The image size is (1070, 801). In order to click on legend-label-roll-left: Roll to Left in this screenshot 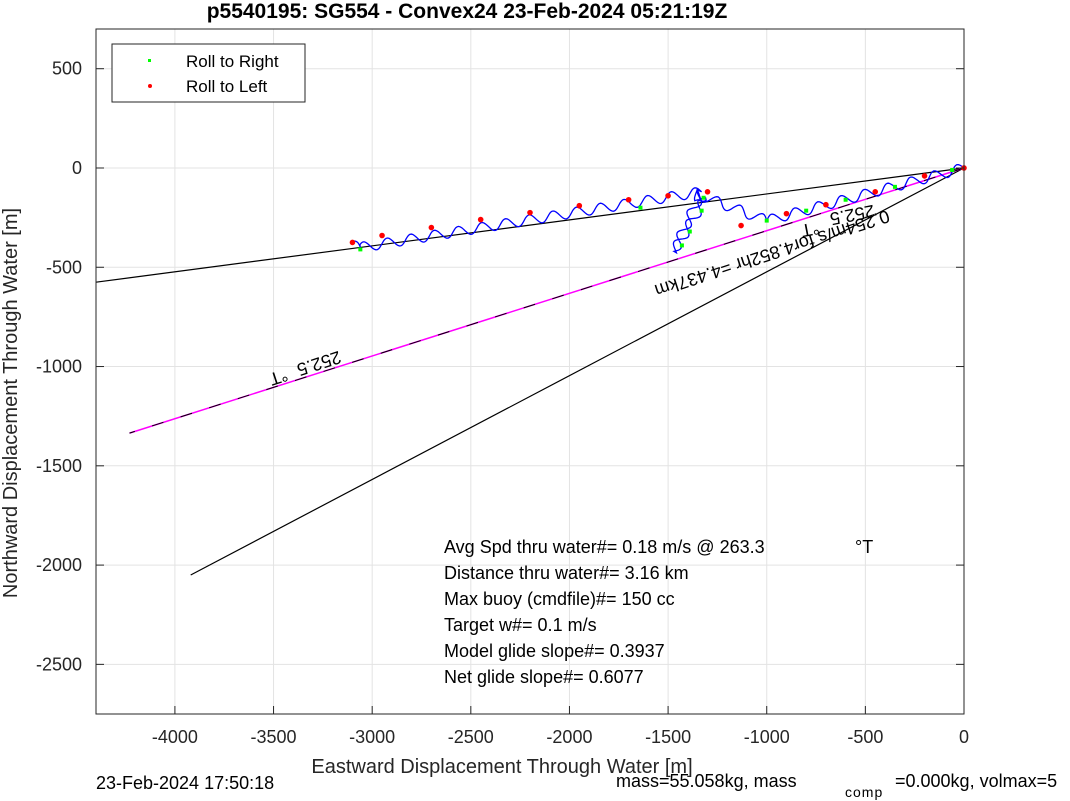, I will do `click(227, 86)`.